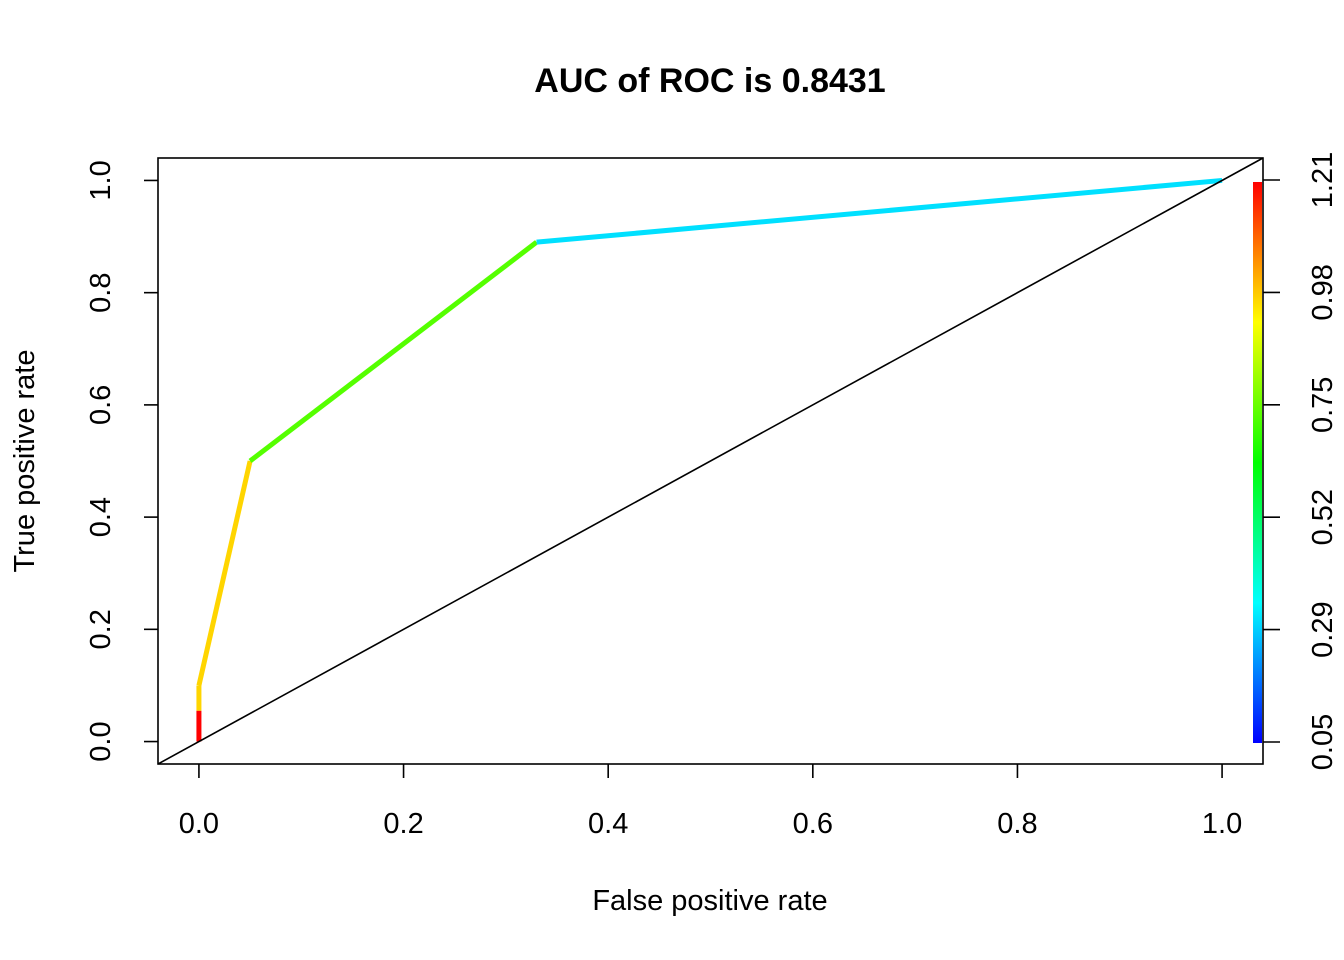 The width and height of the screenshot is (1344, 960). I want to click on colorbar-tick-label: 0.75, so click(1323, 405).